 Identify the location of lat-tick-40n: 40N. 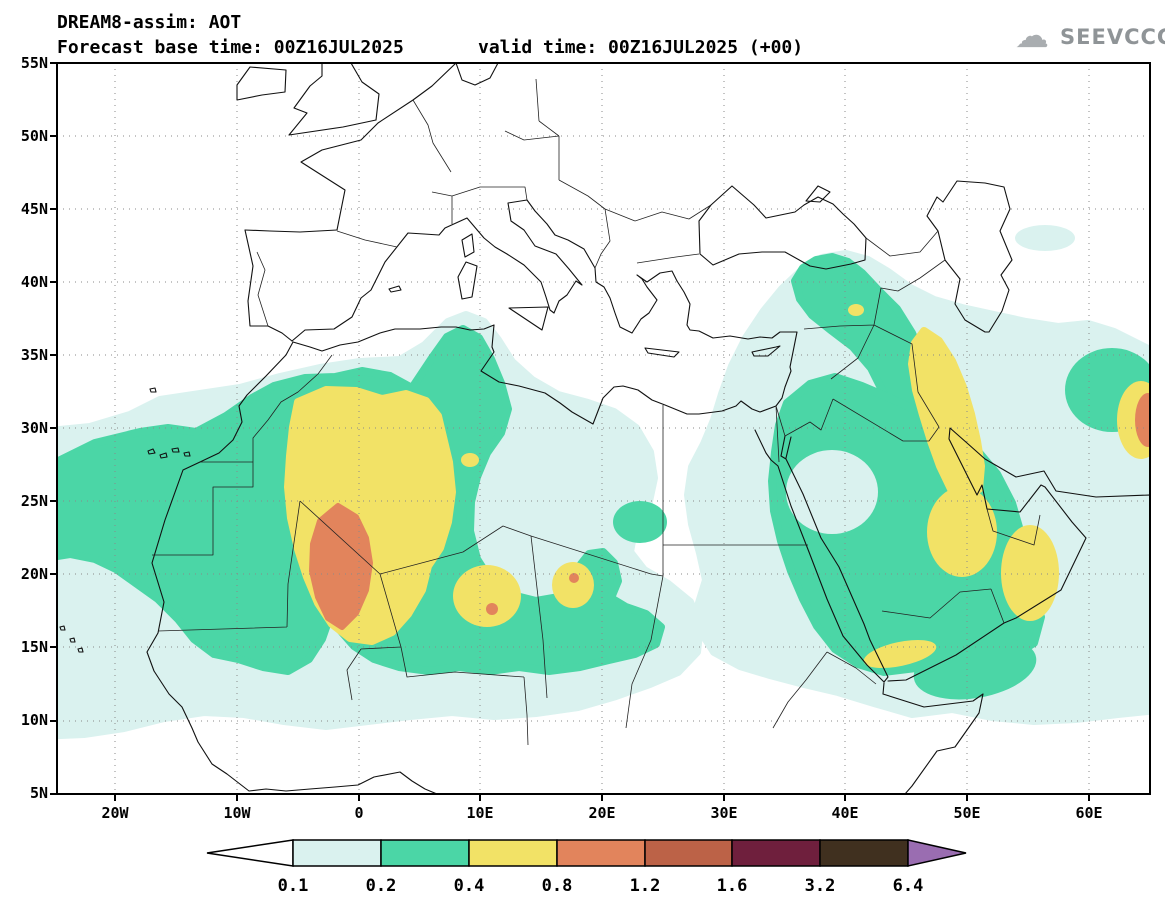
(34, 282).